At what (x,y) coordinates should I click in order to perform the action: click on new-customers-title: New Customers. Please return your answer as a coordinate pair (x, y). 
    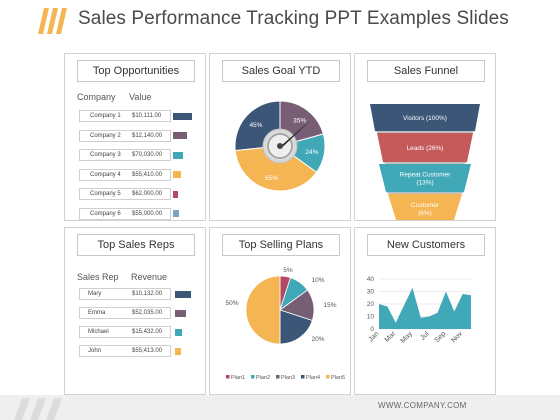
    Looking at the image, I should click on (426, 245).